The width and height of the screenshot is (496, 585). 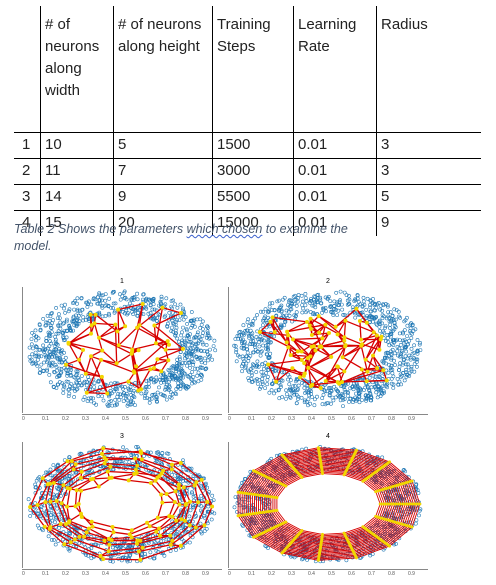 I want to click on table-cell-height: 9, so click(x=163, y=197).